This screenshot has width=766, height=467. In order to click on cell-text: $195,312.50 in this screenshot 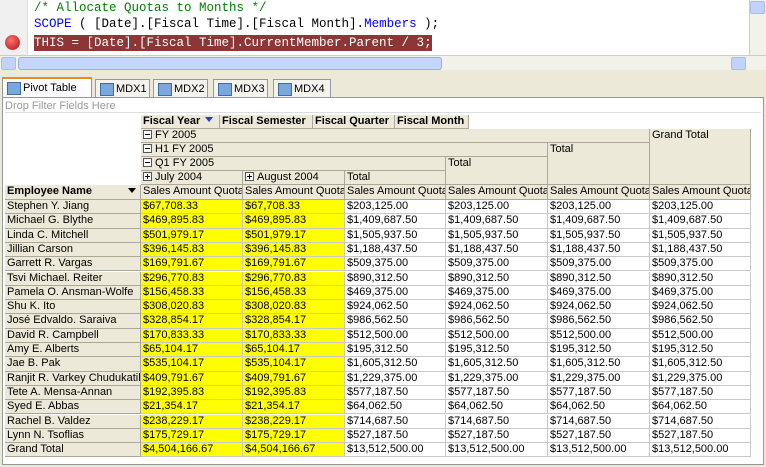, I will do `click(683, 349)`.